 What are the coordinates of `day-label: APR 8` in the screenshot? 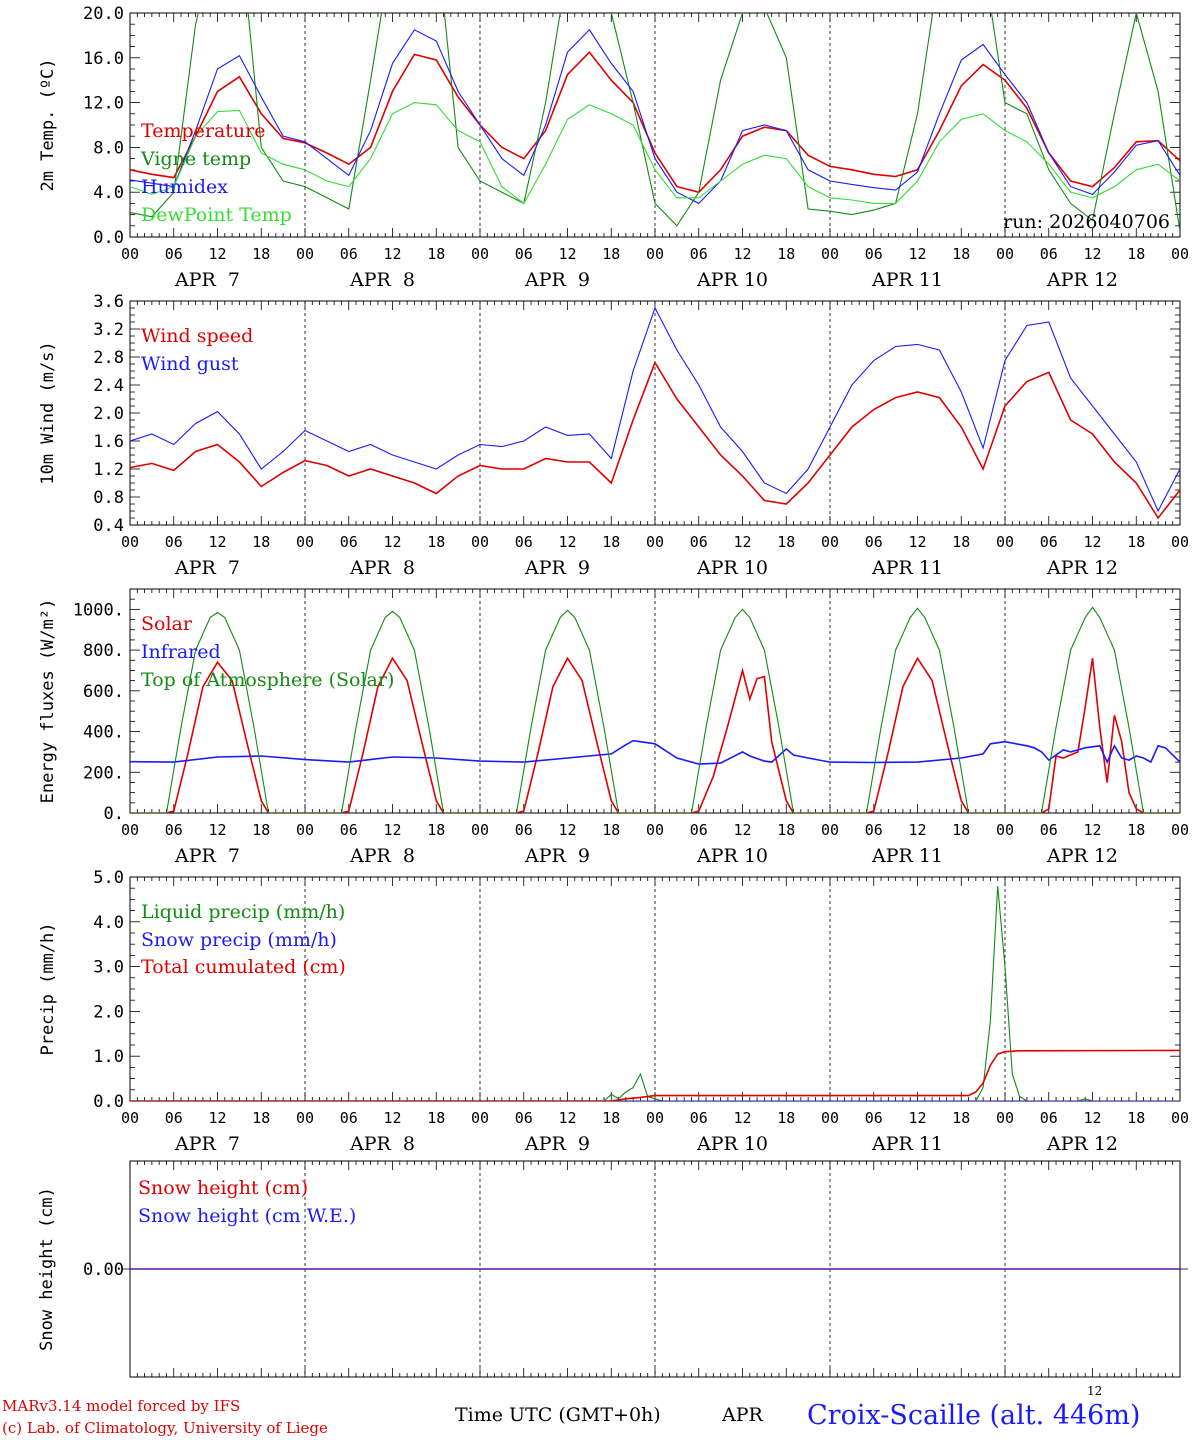 It's located at (382, 856).